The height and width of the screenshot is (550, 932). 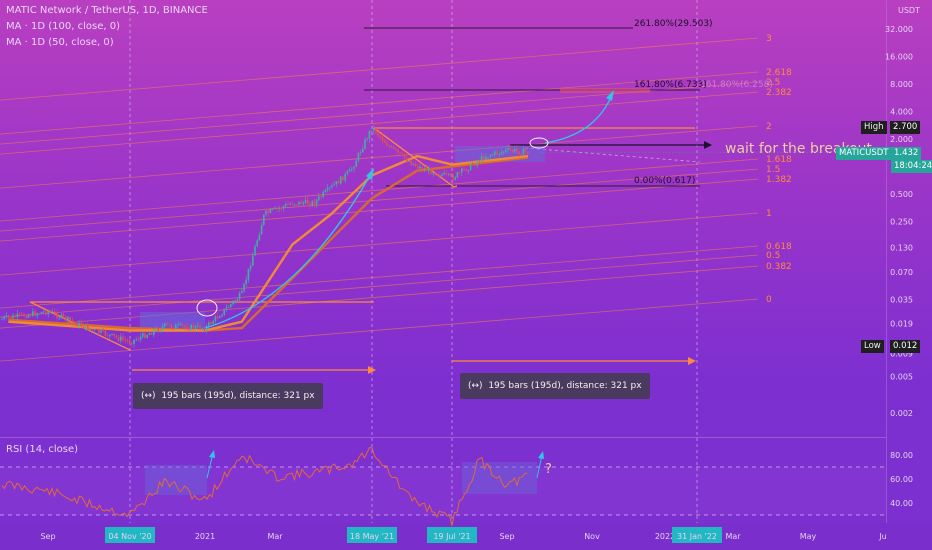 I want to click on ma-50-legend: MA · 1D (50, close, 0), so click(x=60, y=42).